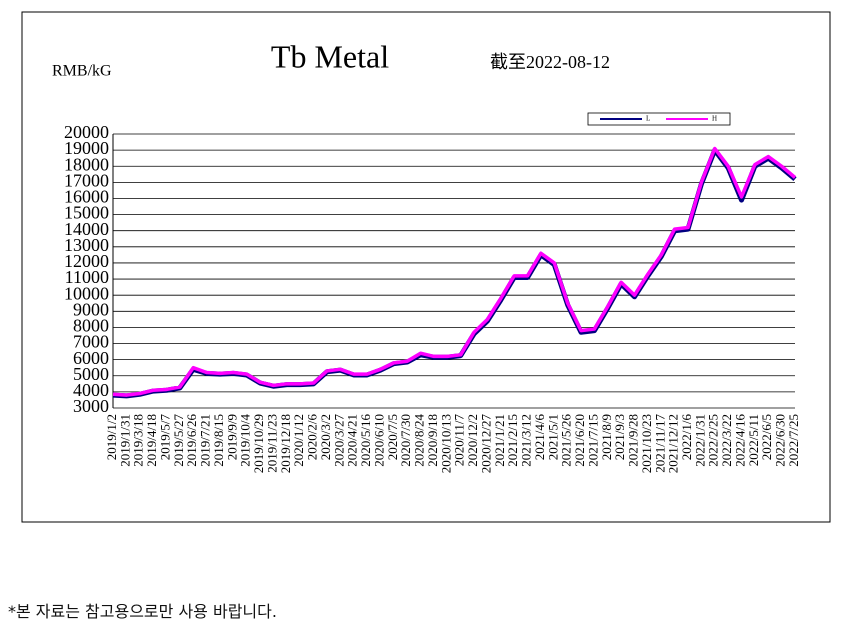  I want to click on x-tick-label: 2021/7/15, so click(592, 440).